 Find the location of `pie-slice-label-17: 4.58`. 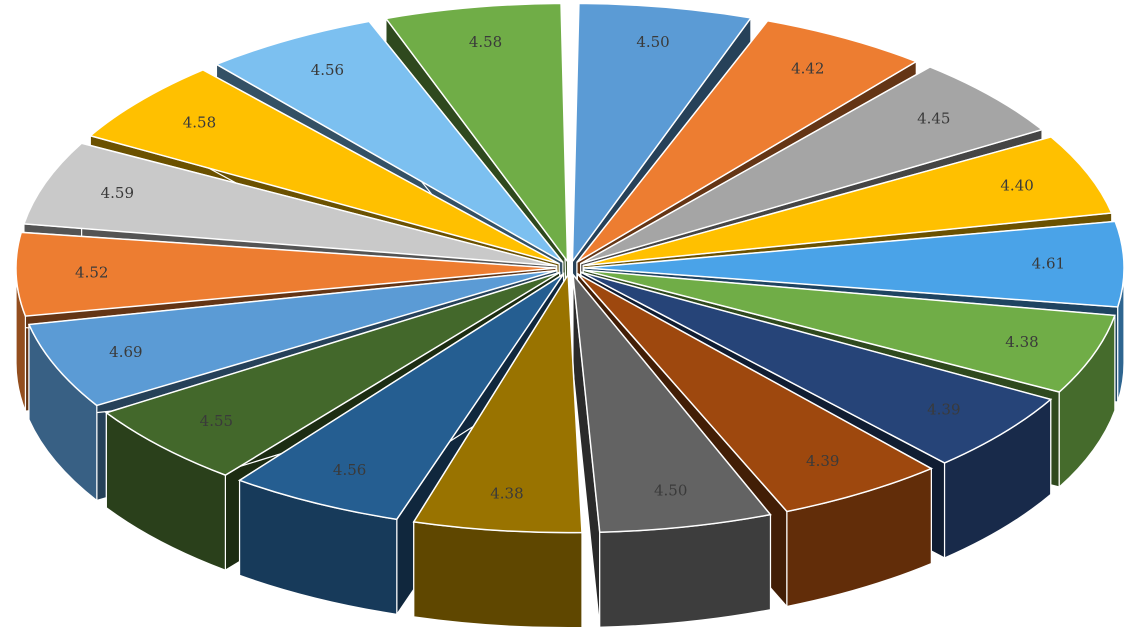

pie-slice-label-17: 4.58 is located at coordinates (485, 42).